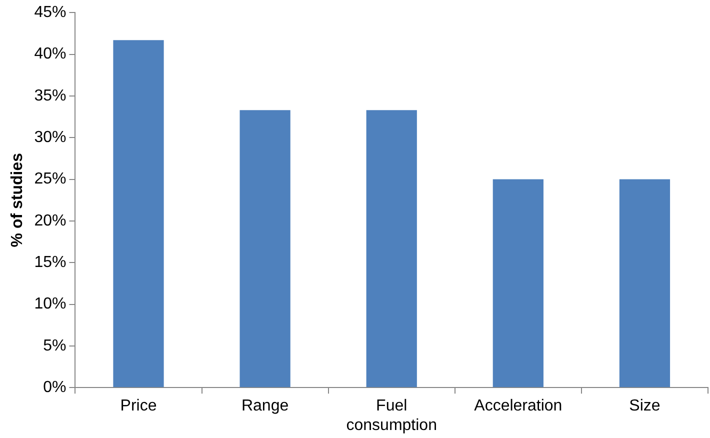  Describe the element at coordinates (17, 200) in the screenshot. I see `y-axis-title: % of studies` at that location.